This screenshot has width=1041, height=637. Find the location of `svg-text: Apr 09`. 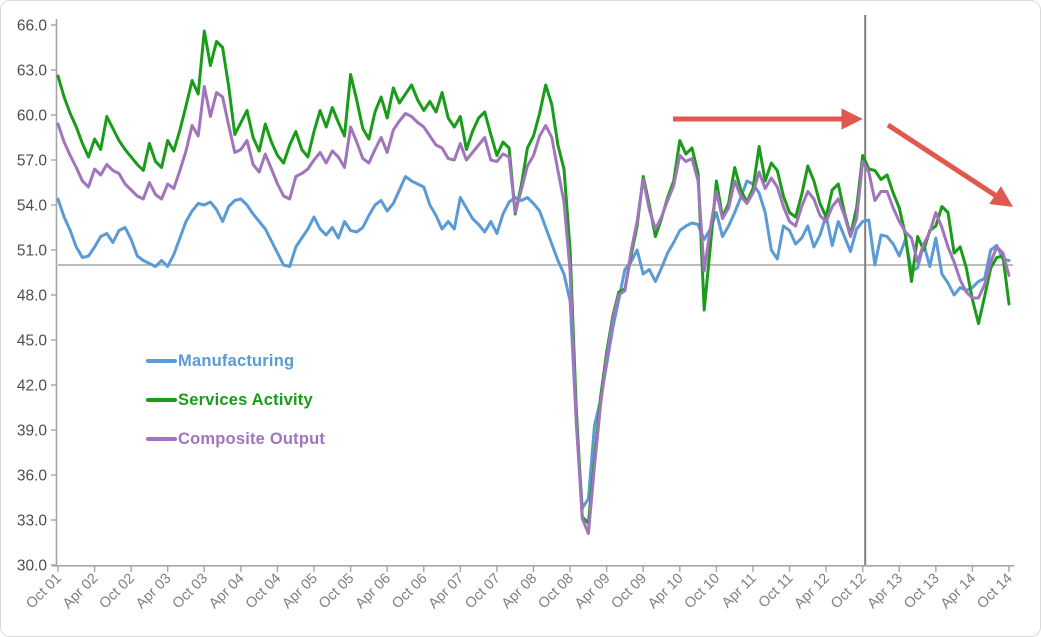

svg-text: Apr 09 is located at coordinates (593, 592).